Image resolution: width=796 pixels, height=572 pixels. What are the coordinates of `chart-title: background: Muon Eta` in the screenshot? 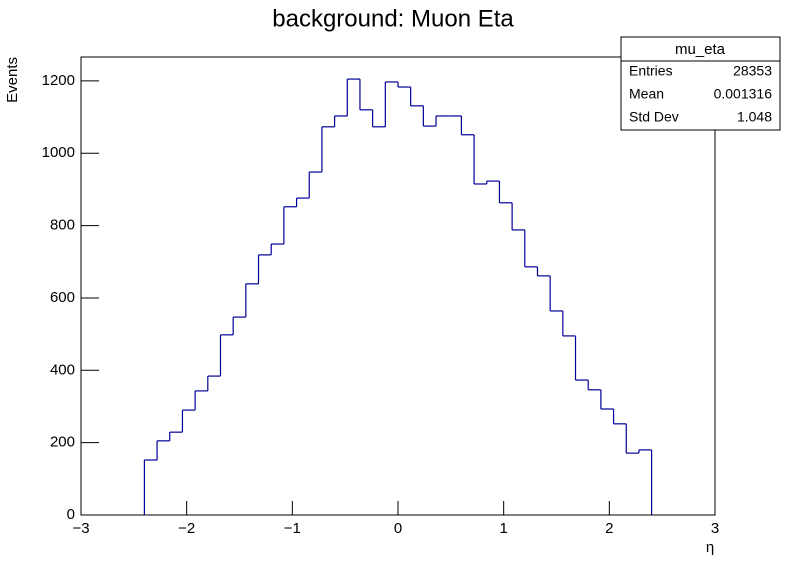 It's located at (393, 18).